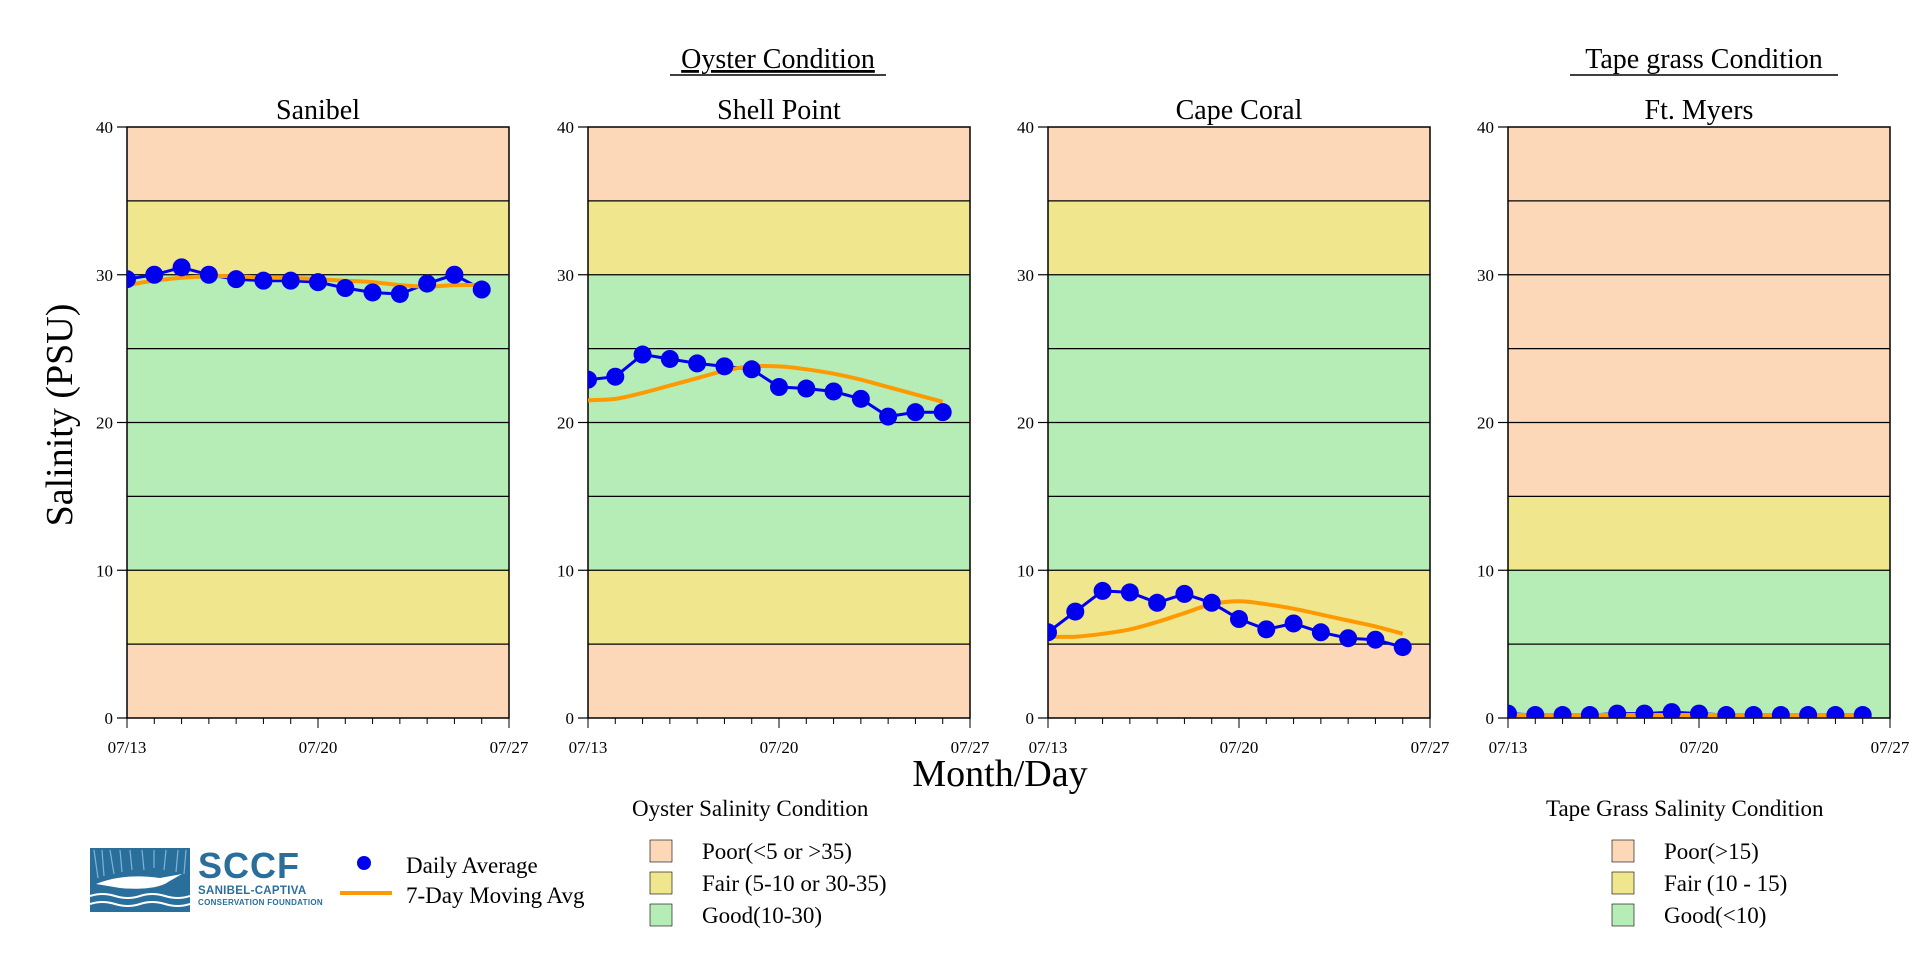 Image resolution: width=1920 pixels, height=960 pixels. I want to click on tapegrass-legend-item-fair: Fair (10 - 15), so click(1725, 883).